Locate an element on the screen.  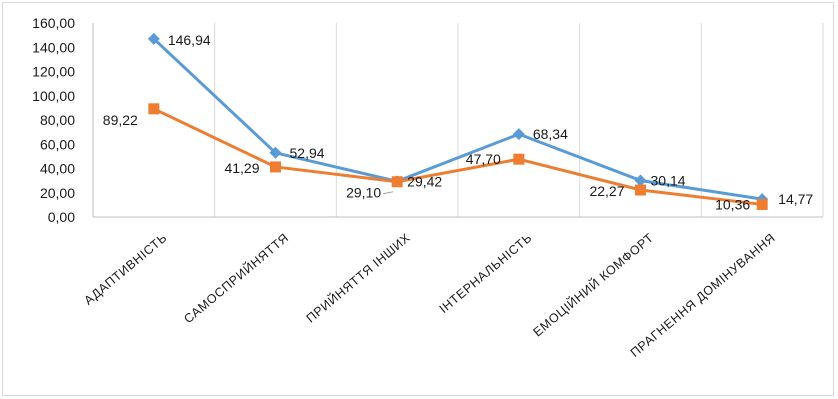
y-tick-label: 20,00 is located at coordinates (57, 193).